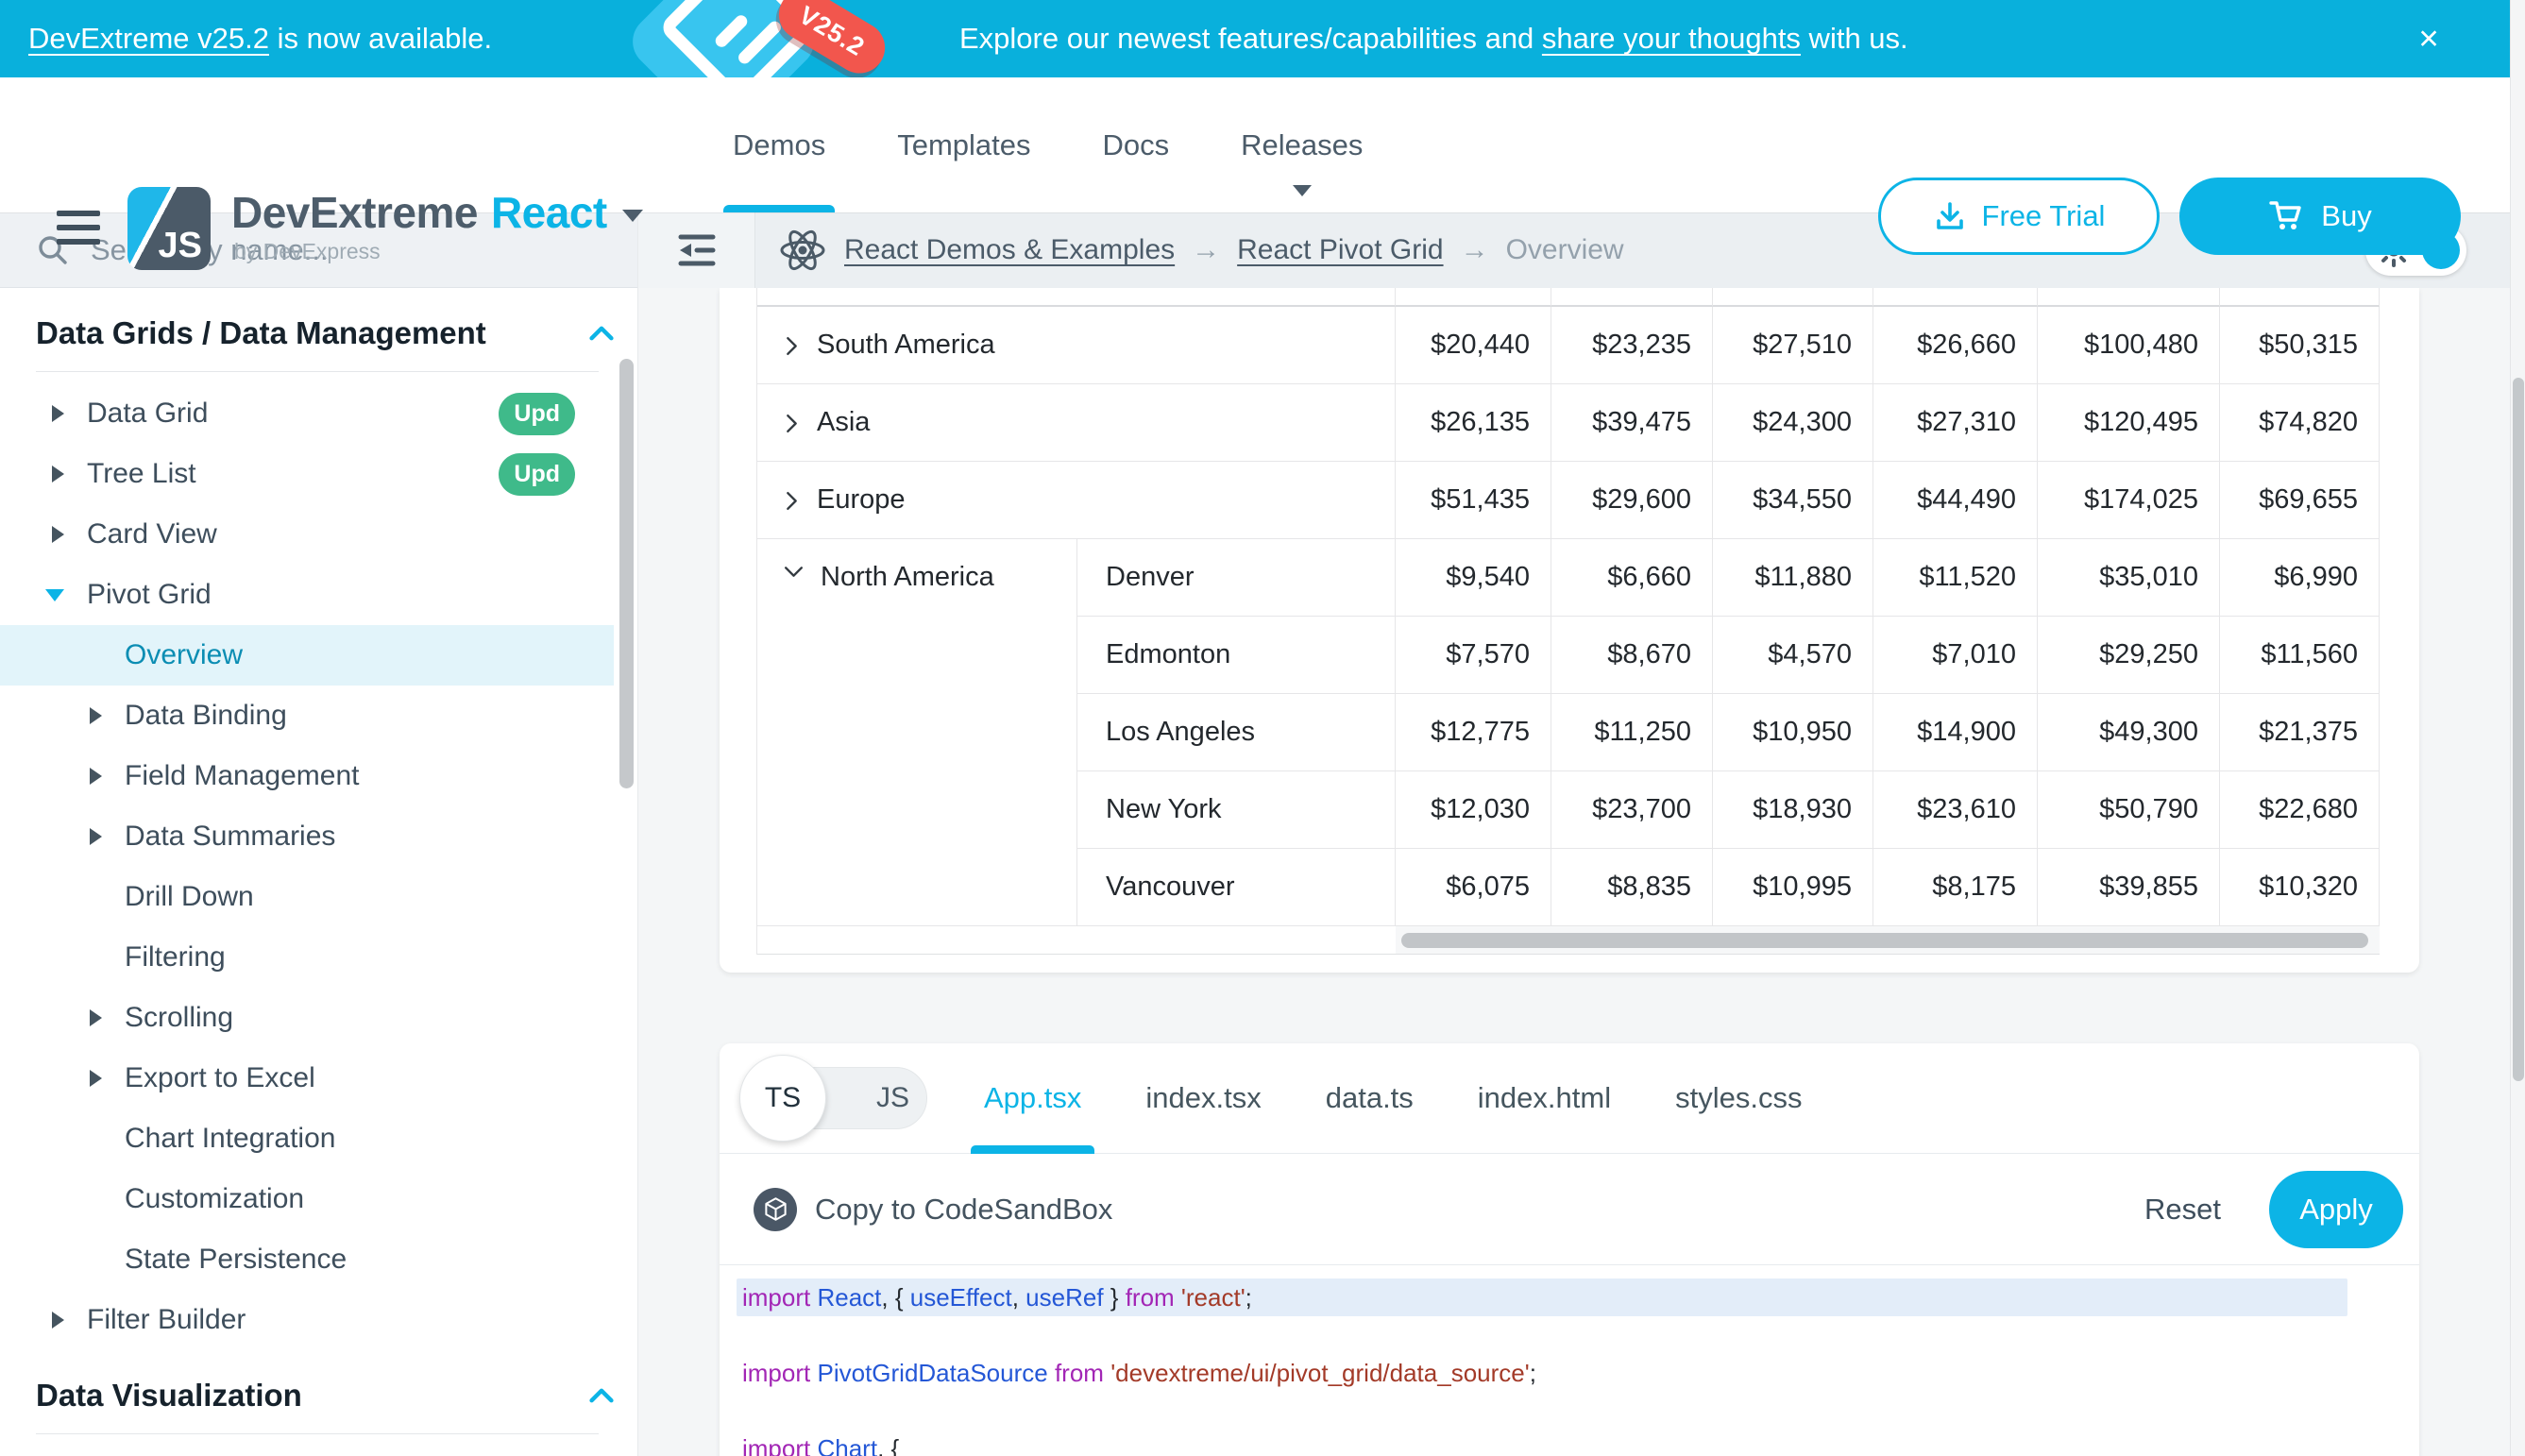  What do you see at coordinates (626, 573) in the screenshot?
I see `sidebar-scrollbar-thumb` at bounding box center [626, 573].